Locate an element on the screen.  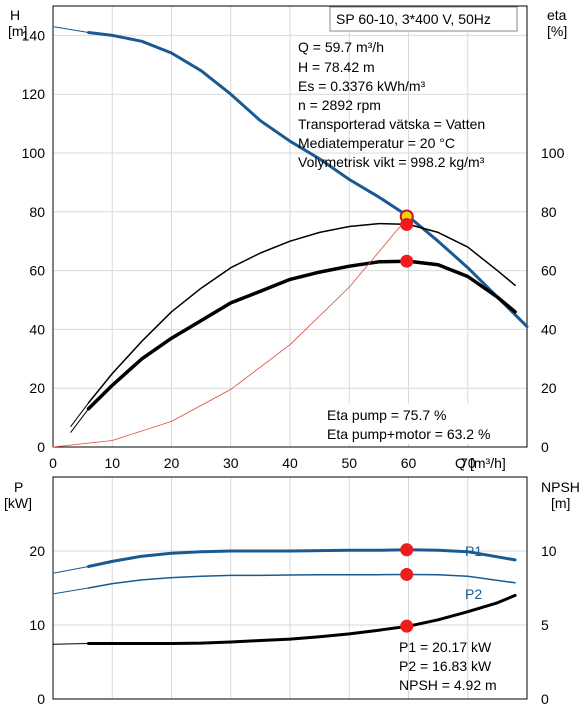
y2-axis-unit: [%] is located at coordinates (557, 31).